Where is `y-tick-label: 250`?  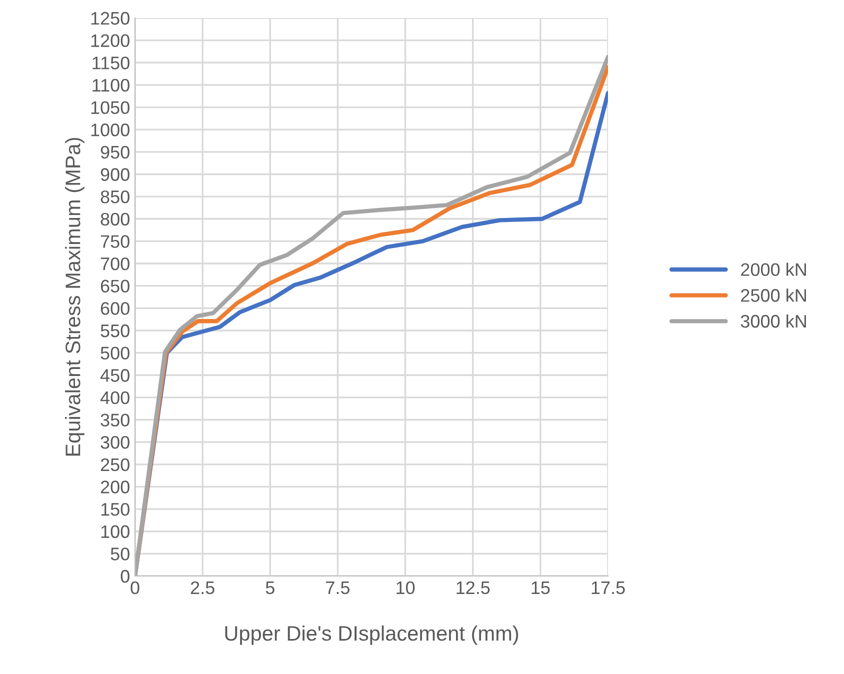
y-tick-label: 250 is located at coordinates (115, 465).